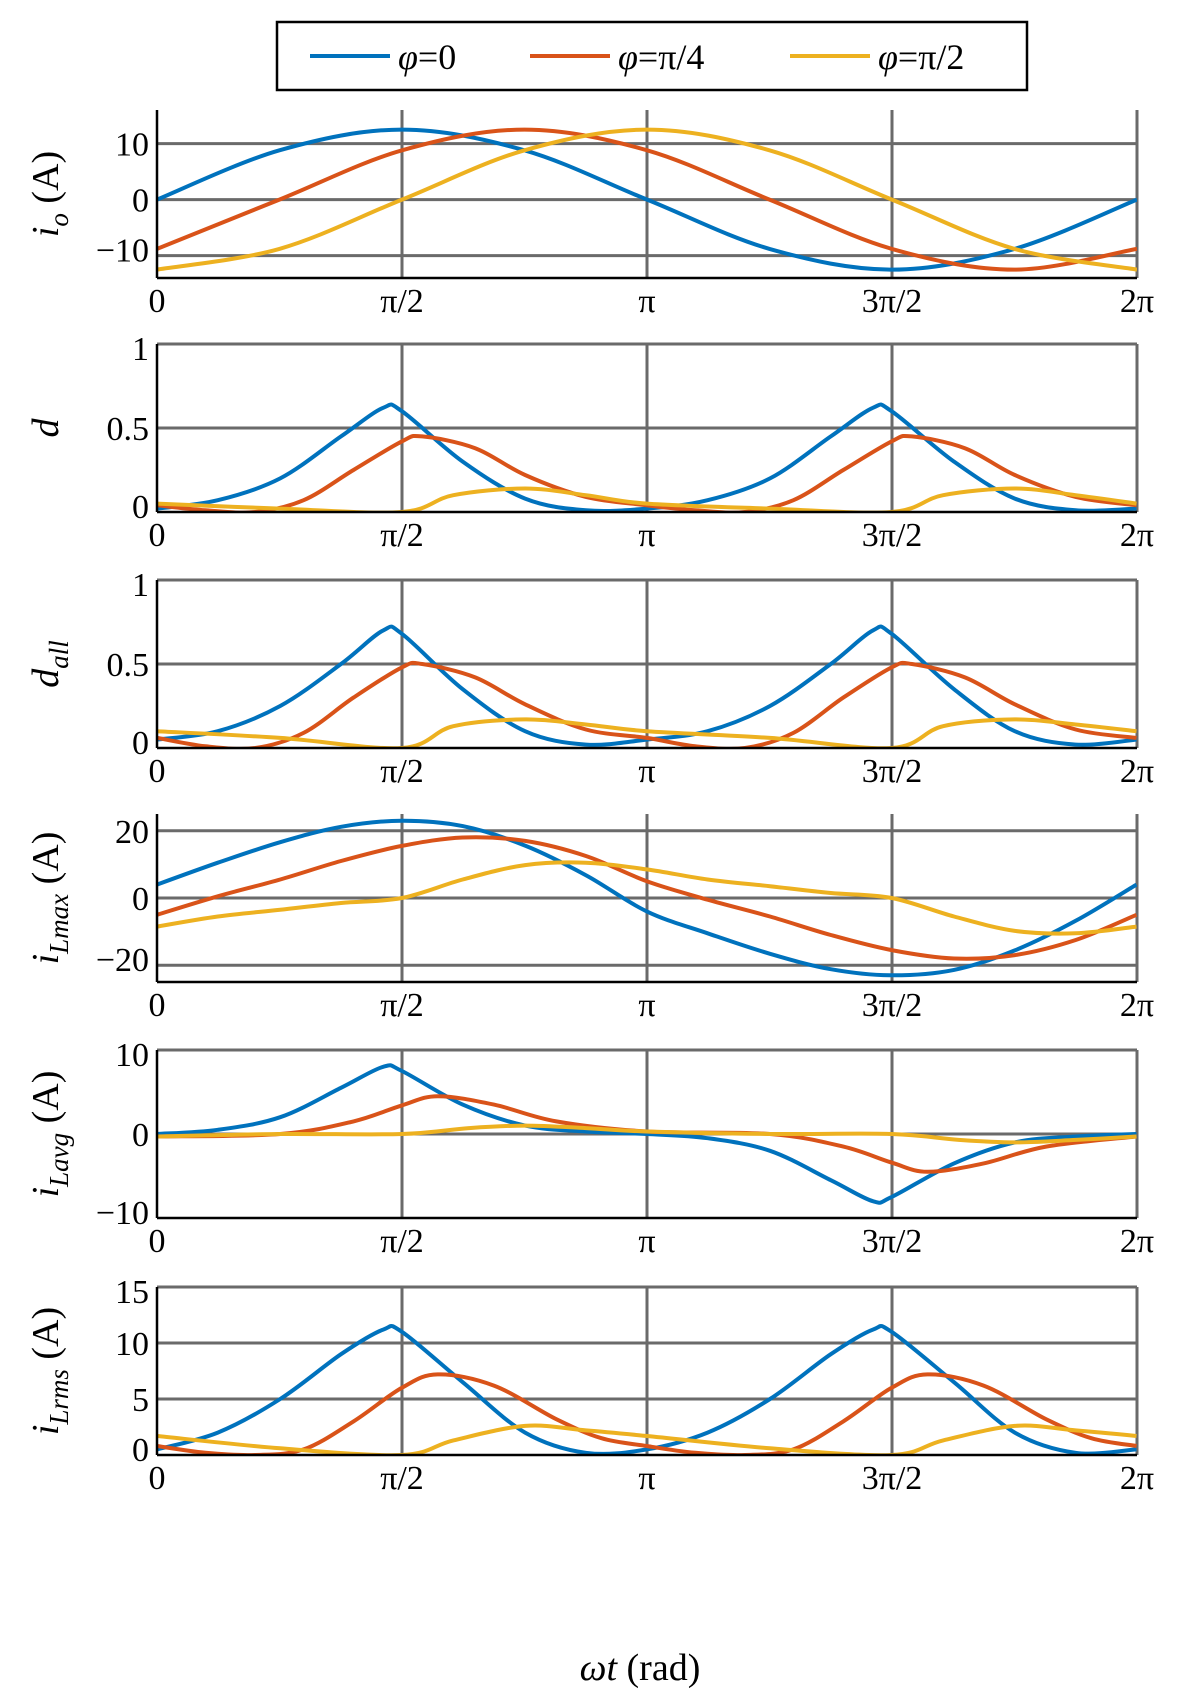  I want to click on y-tick-label: 5, so click(140, 1400).